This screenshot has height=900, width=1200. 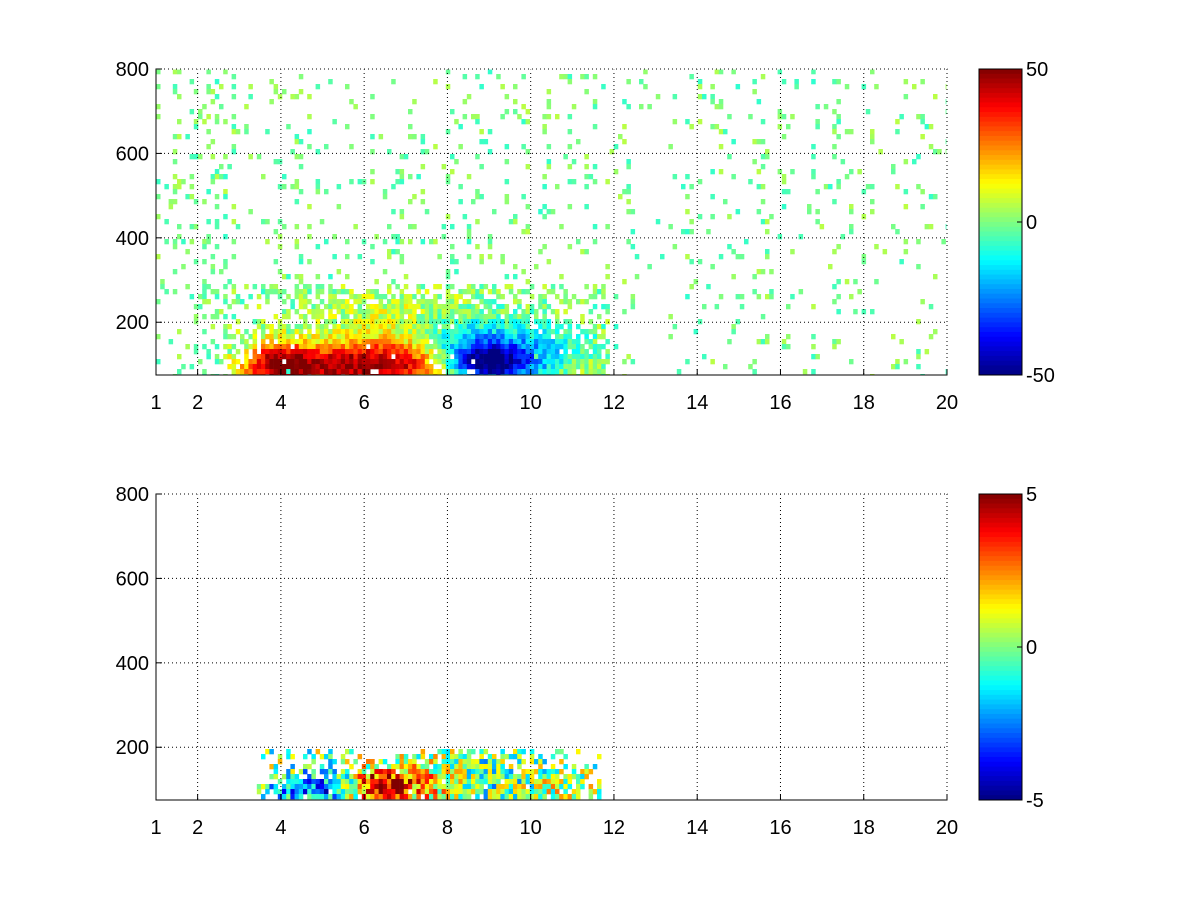 I want to click on y-tick-label: 600, so click(x=132, y=154).